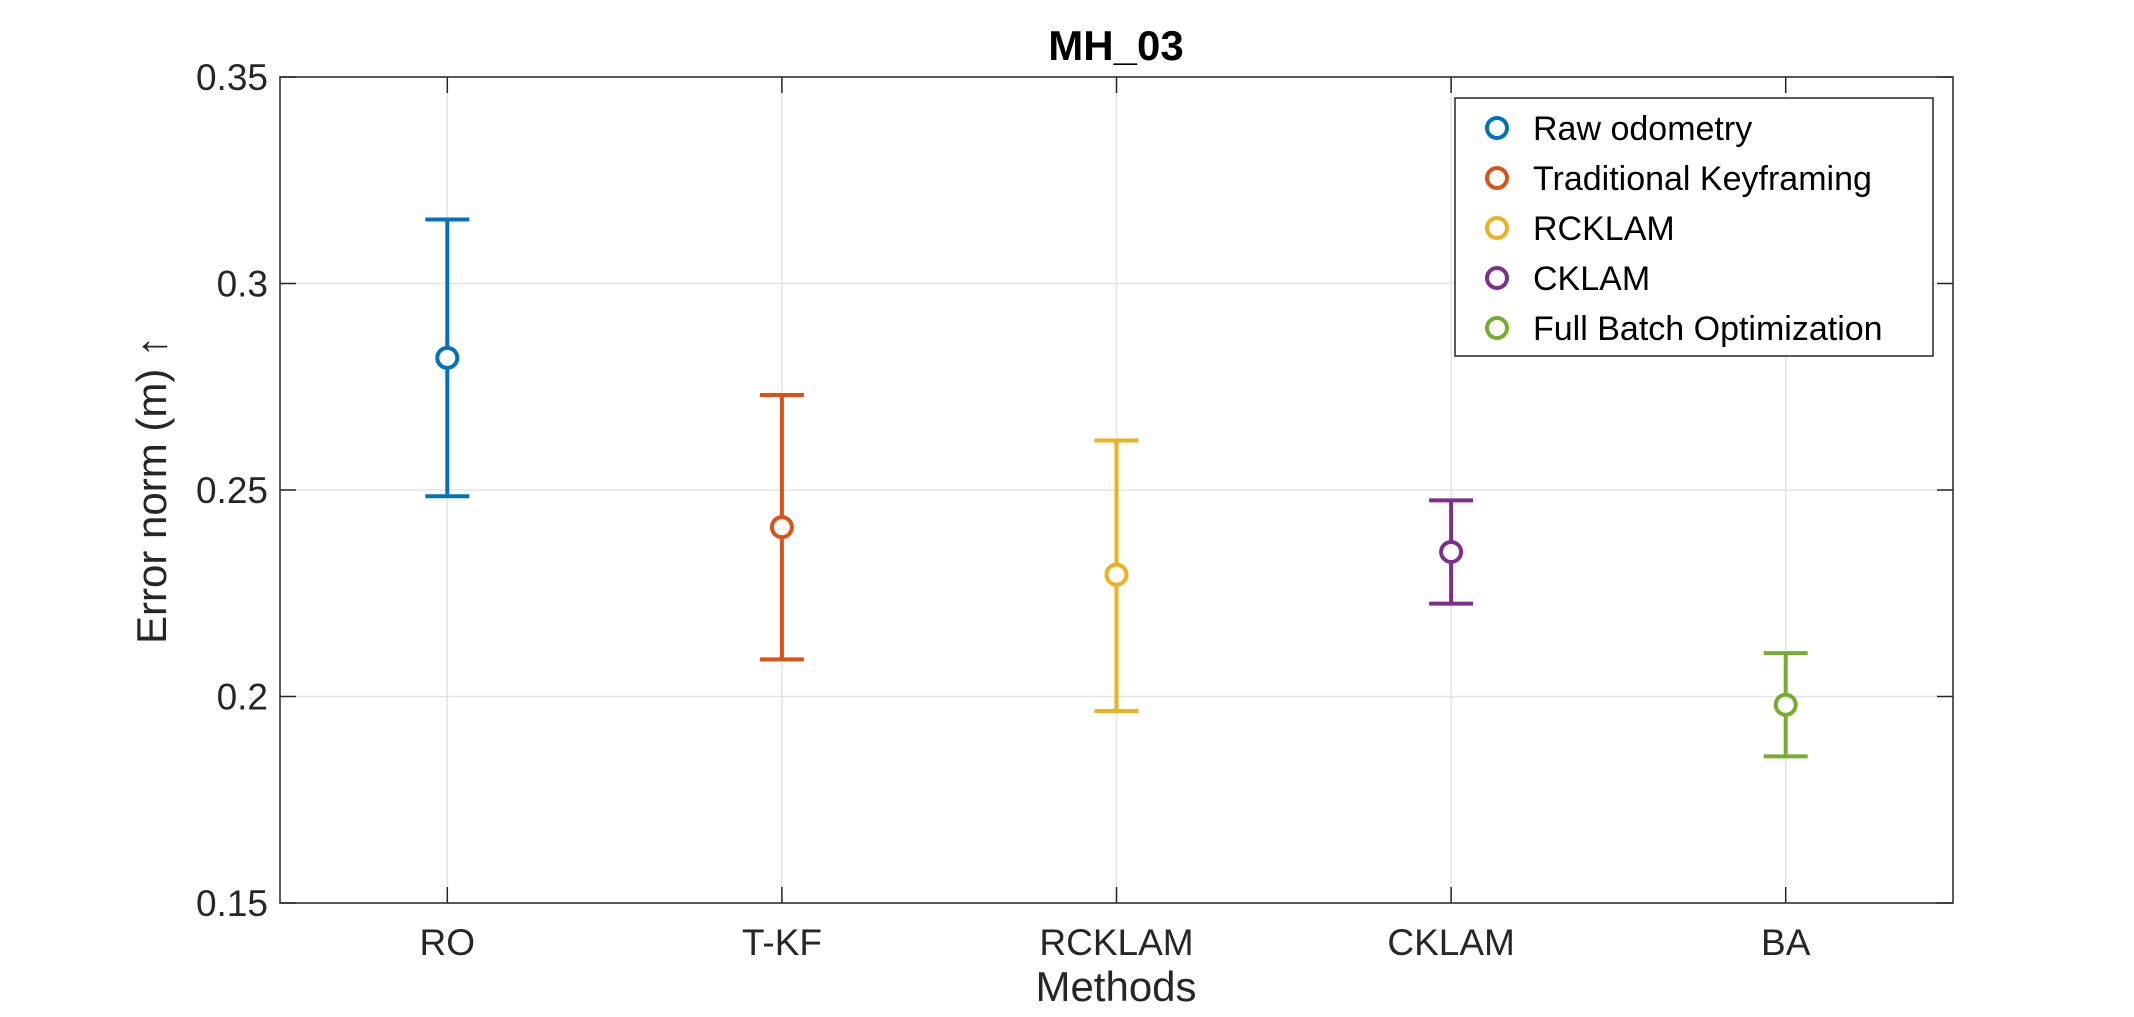 The height and width of the screenshot is (1017, 2134). What do you see at coordinates (232, 77) in the screenshot?
I see `y-tick-label: 0.35` at bounding box center [232, 77].